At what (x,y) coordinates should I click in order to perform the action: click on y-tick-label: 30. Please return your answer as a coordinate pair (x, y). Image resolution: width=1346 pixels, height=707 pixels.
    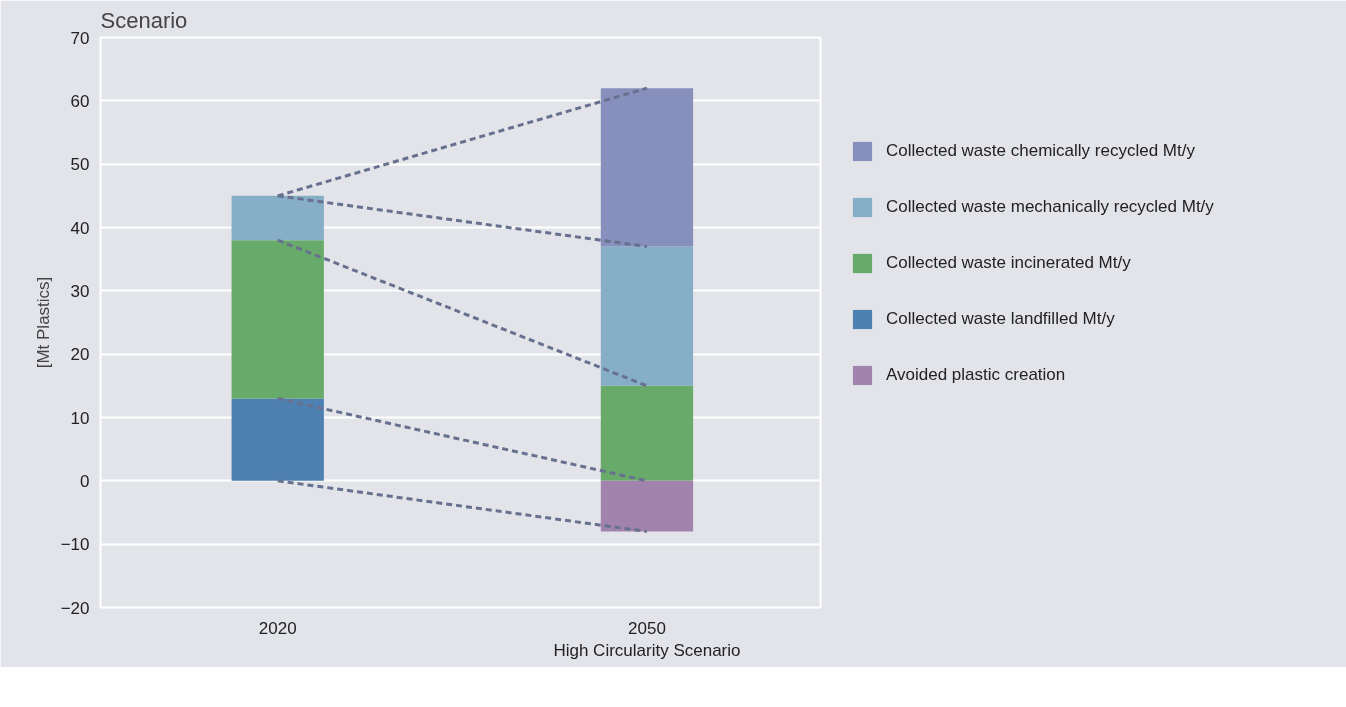
    Looking at the image, I should click on (80, 291).